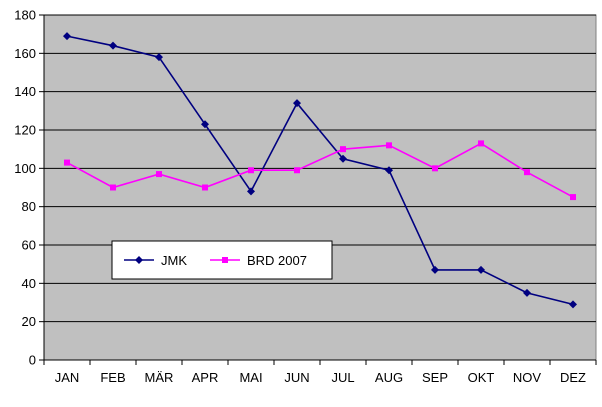 The width and height of the screenshot is (602, 407). What do you see at coordinates (481, 377) in the screenshot?
I see `x-tick-label: OKT` at bounding box center [481, 377].